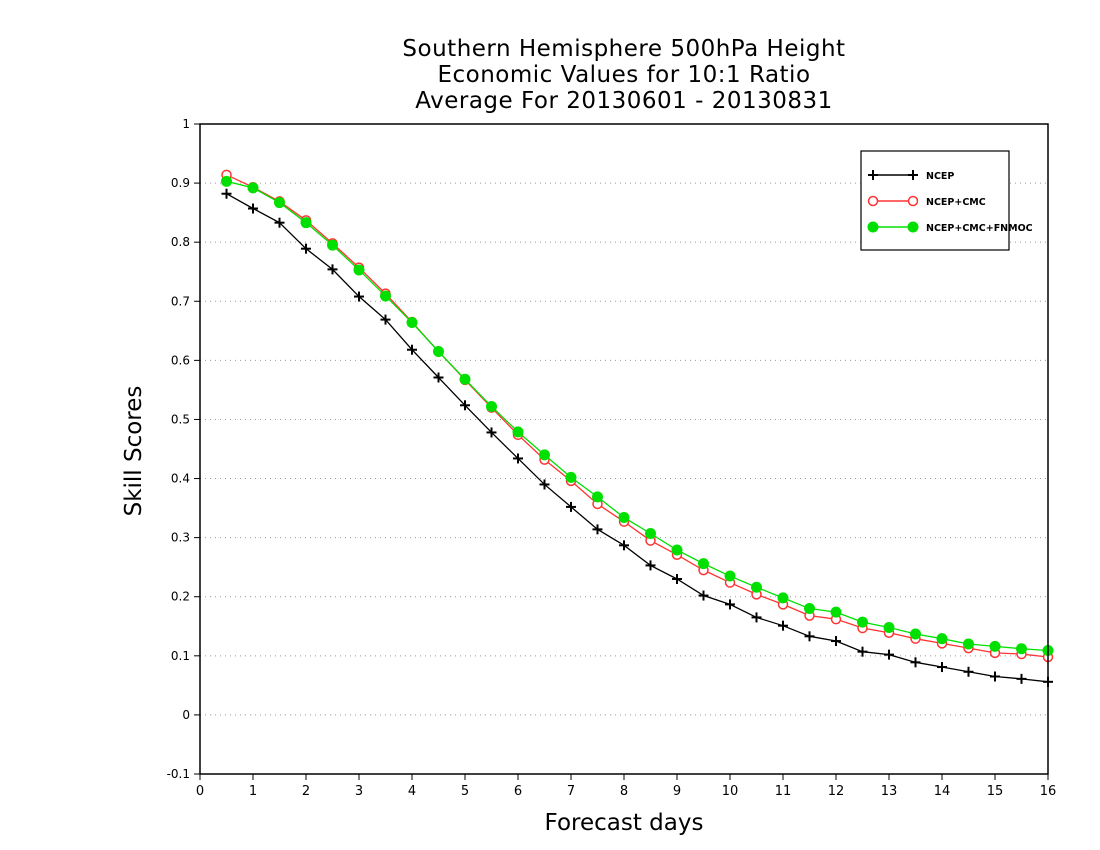  What do you see at coordinates (180, 656) in the screenshot?
I see `y-tick-label: 0.1` at bounding box center [180, 656].